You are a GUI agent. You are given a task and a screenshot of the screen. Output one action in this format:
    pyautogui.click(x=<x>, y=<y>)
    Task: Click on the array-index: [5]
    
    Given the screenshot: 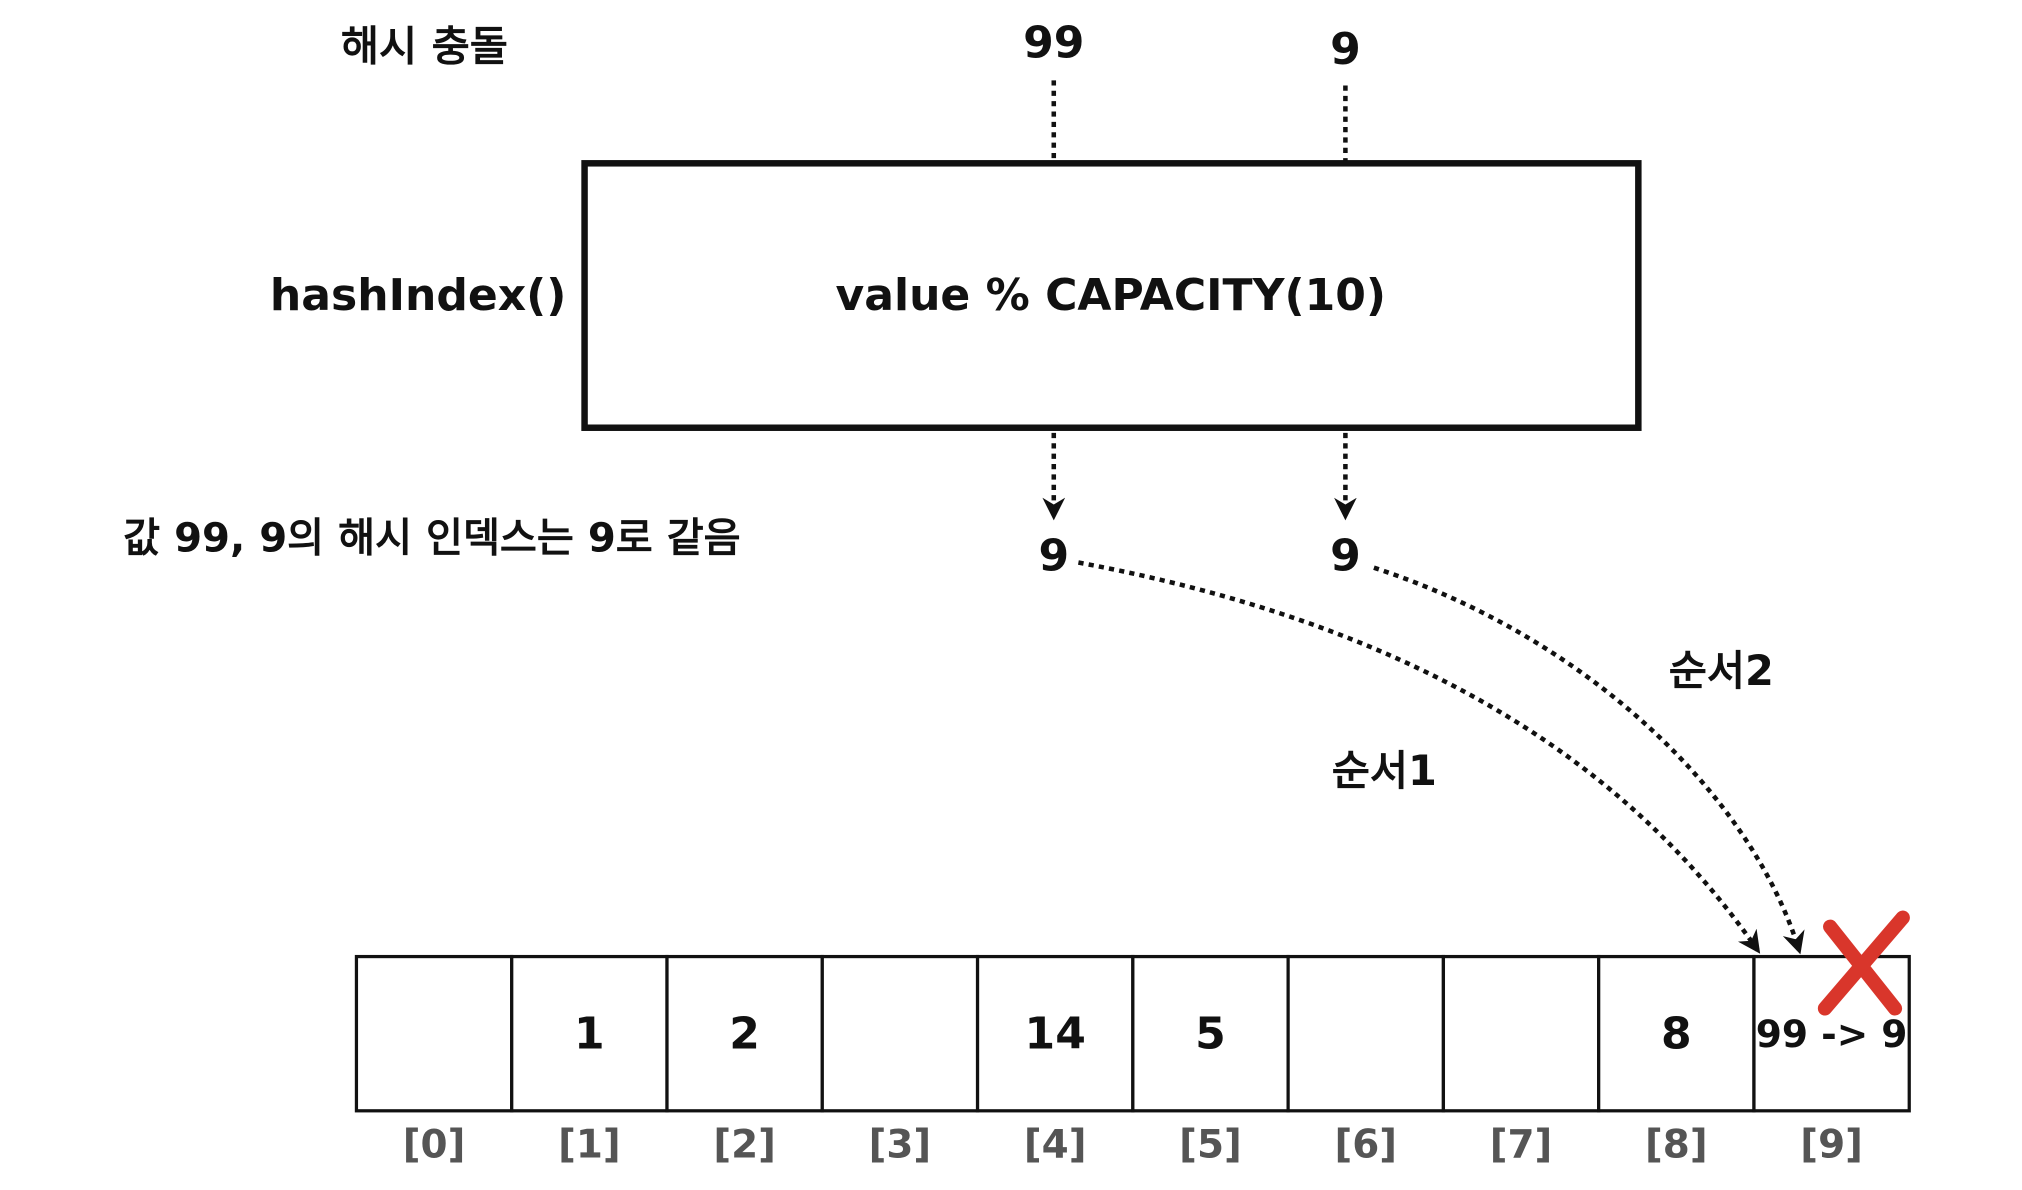 What is the action you would take?
    pyautogui.click(x=1210, y=1145)
    